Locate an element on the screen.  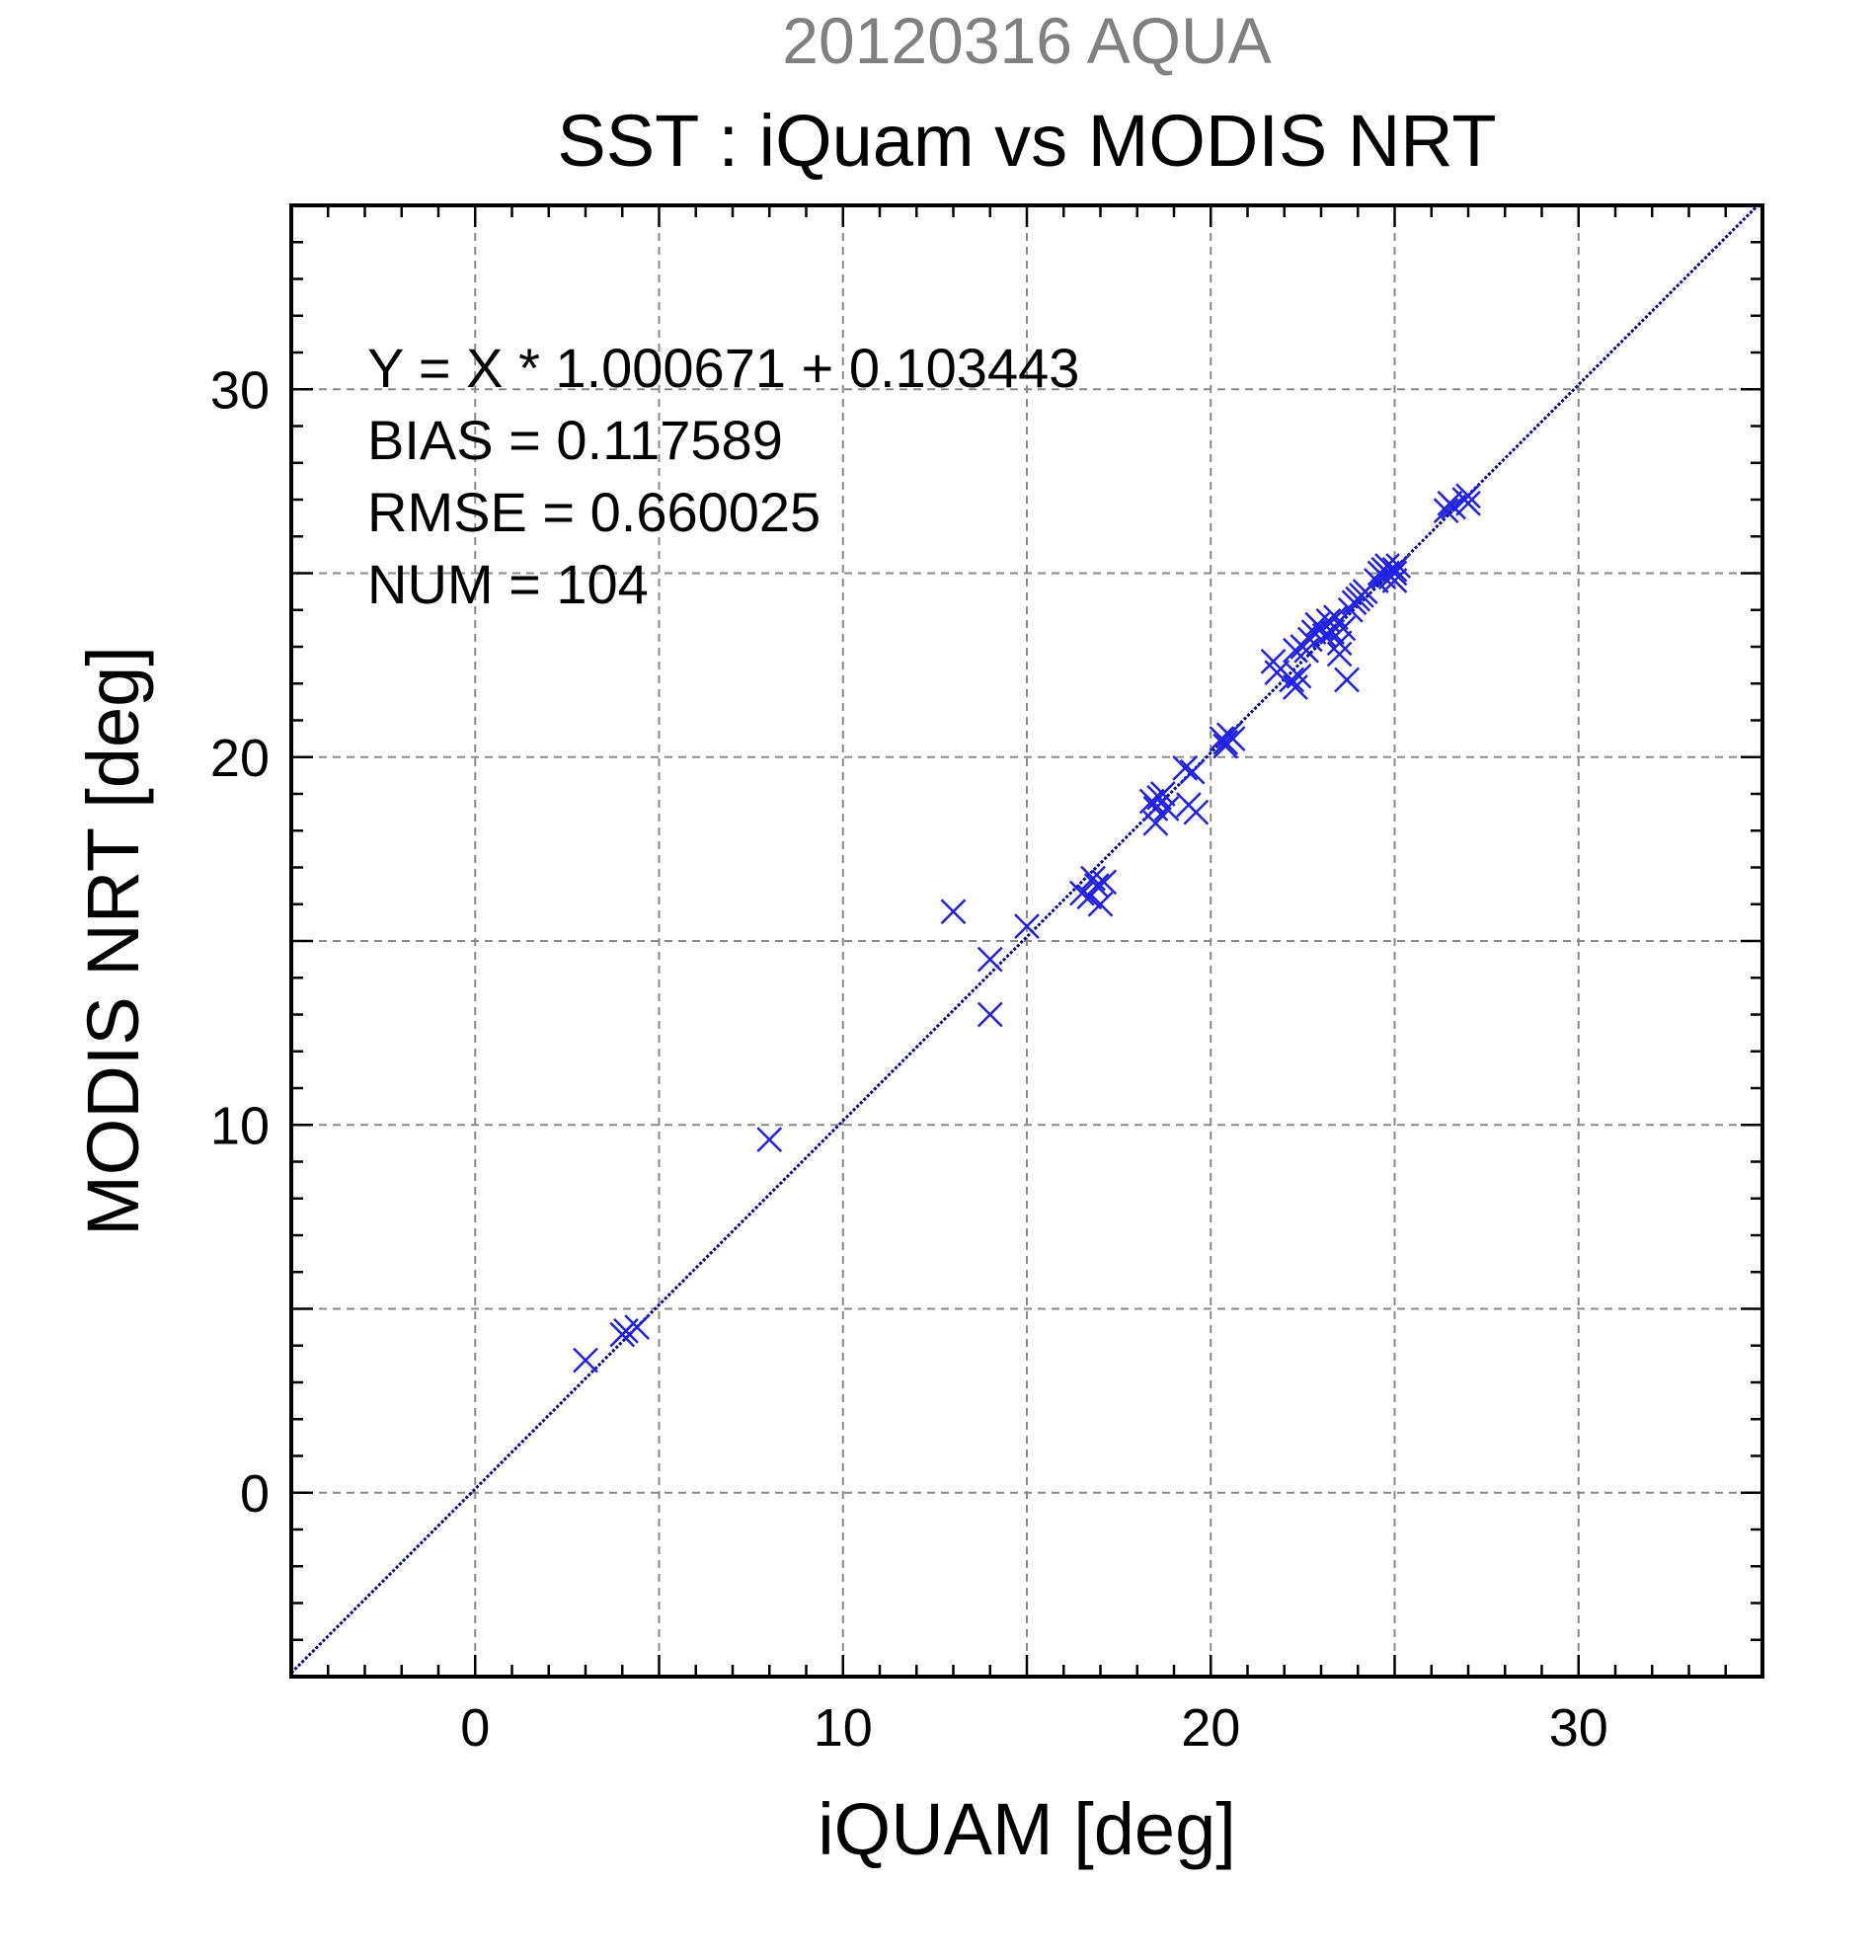
stats-annotation-line: NUM = 104 is located at coordinates (508, 584).